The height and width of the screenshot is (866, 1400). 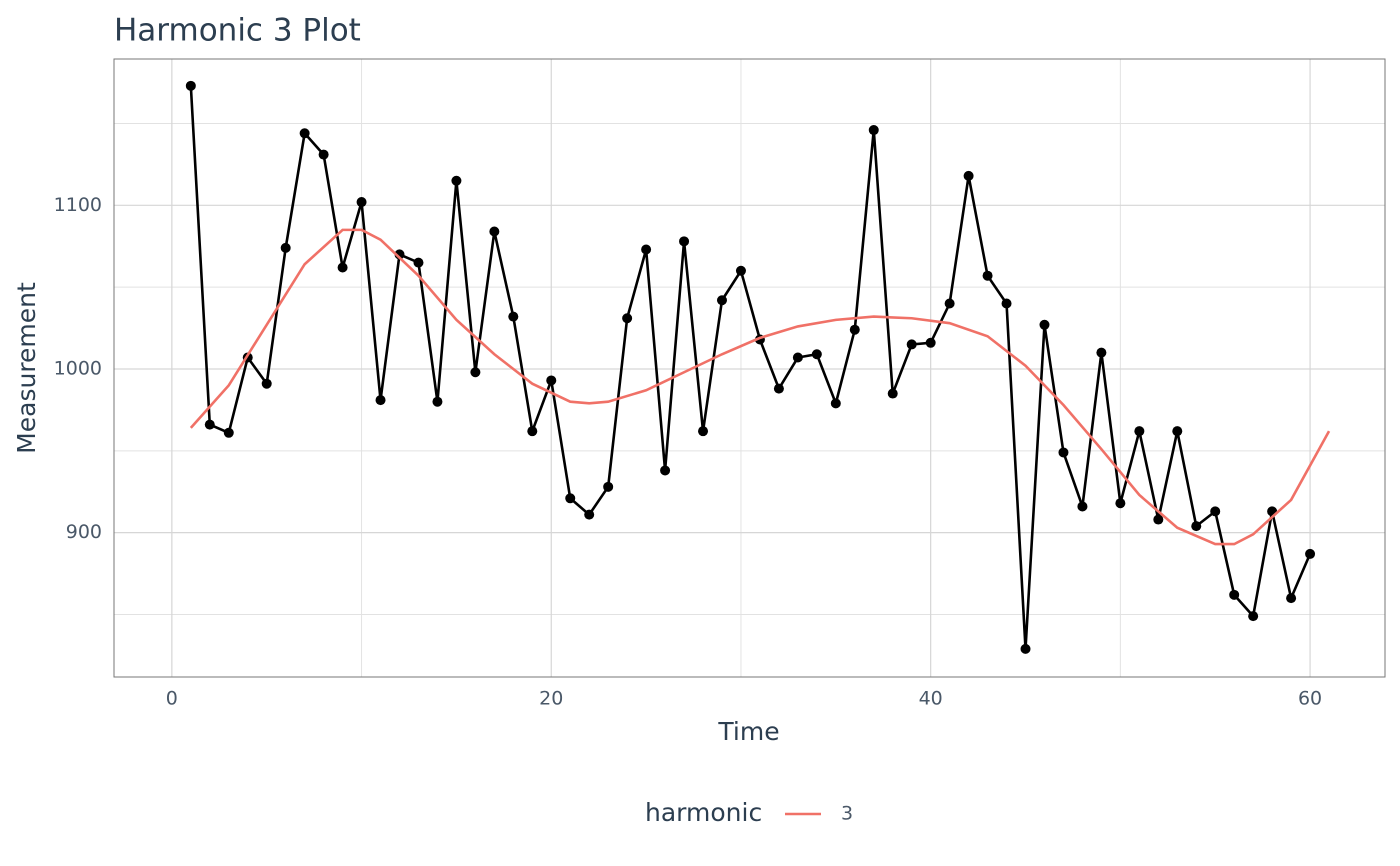 I want to click on x-tick-label: 40, so click(x=931, y=699).